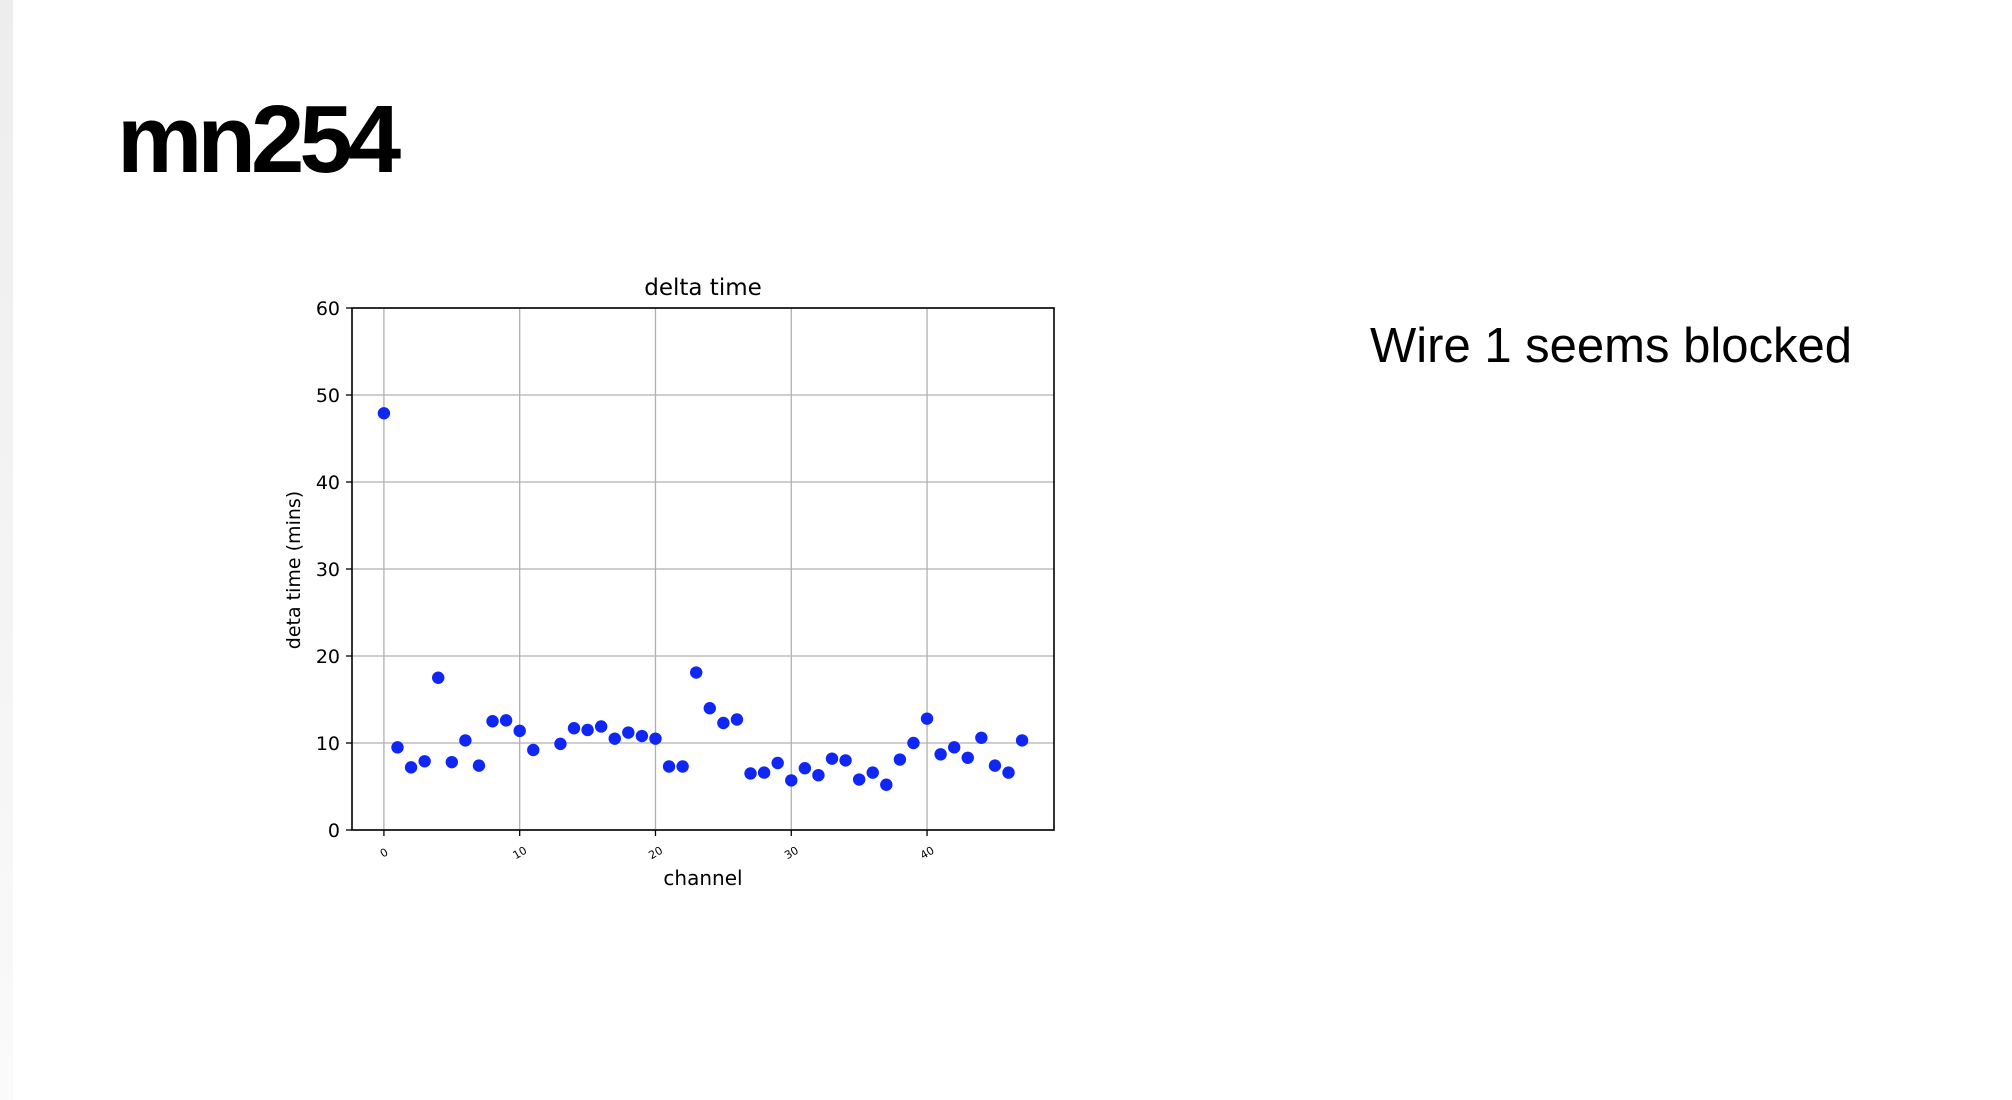 Image resolution: width=2012 pixels, height=1100 pixels. What do you see at coordinates (328, 309) in the screenshot?
I see `y-tick-label: 60` at bounding box center [328, 309].